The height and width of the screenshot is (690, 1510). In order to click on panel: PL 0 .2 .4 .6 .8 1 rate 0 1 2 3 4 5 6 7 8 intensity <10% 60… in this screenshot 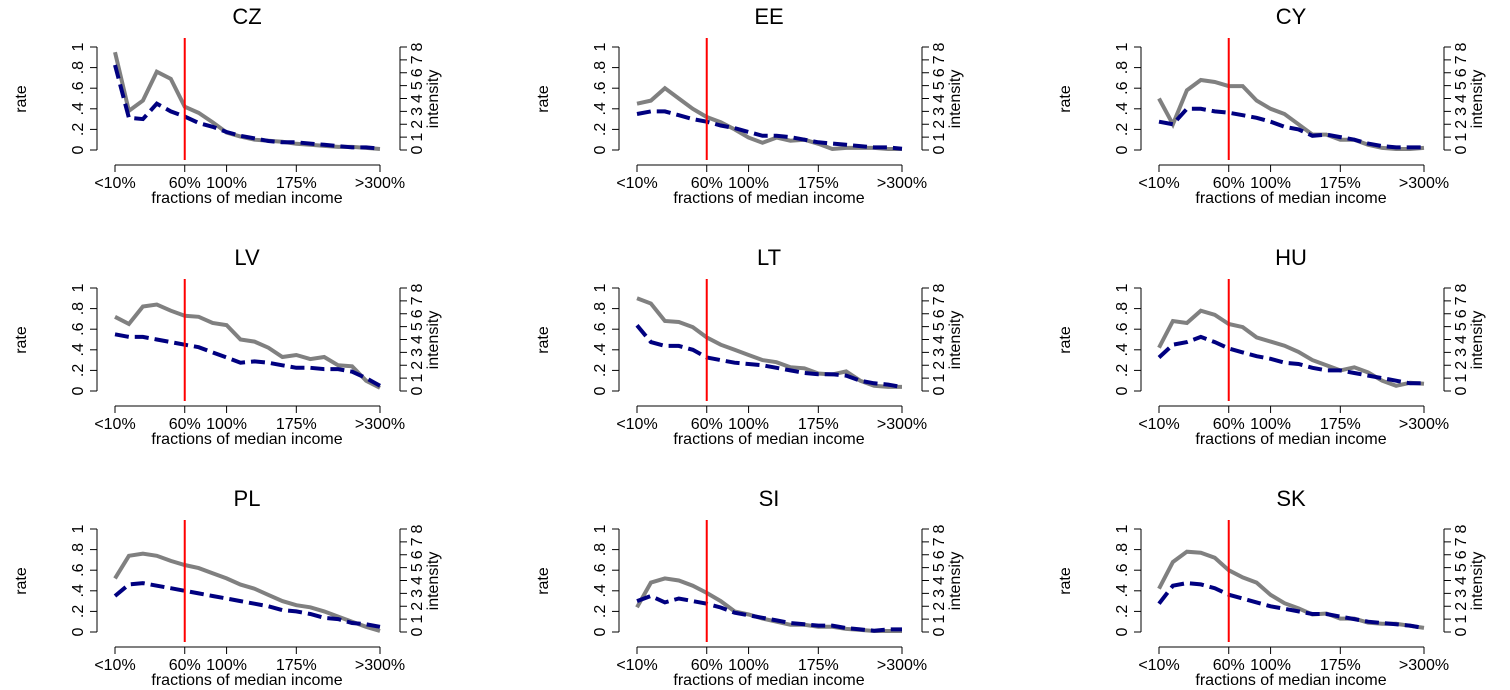, I will do `click(227, 587)`.